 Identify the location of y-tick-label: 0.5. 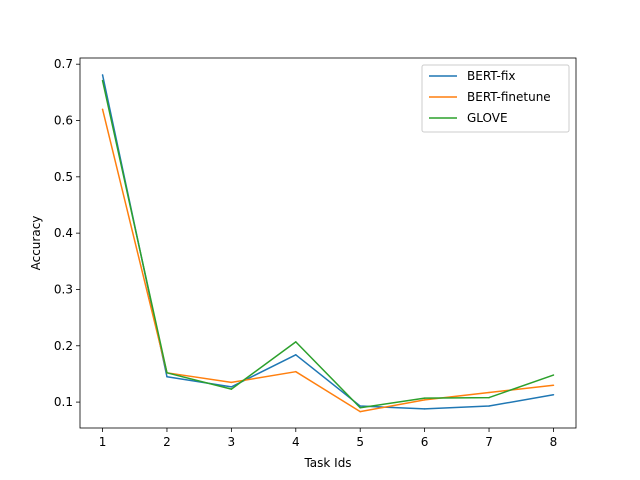
(63, 177).